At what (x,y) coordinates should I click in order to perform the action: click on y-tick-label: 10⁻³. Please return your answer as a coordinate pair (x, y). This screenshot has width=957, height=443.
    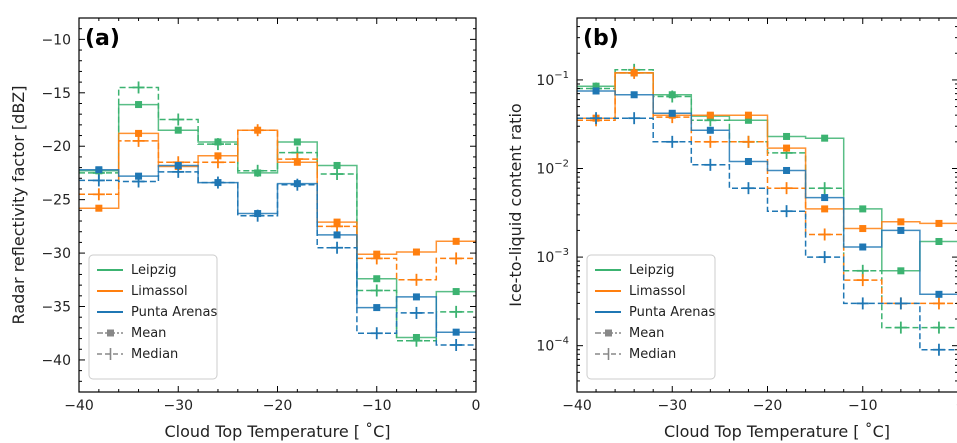
    Looking at the image, I should click on (552, 256).